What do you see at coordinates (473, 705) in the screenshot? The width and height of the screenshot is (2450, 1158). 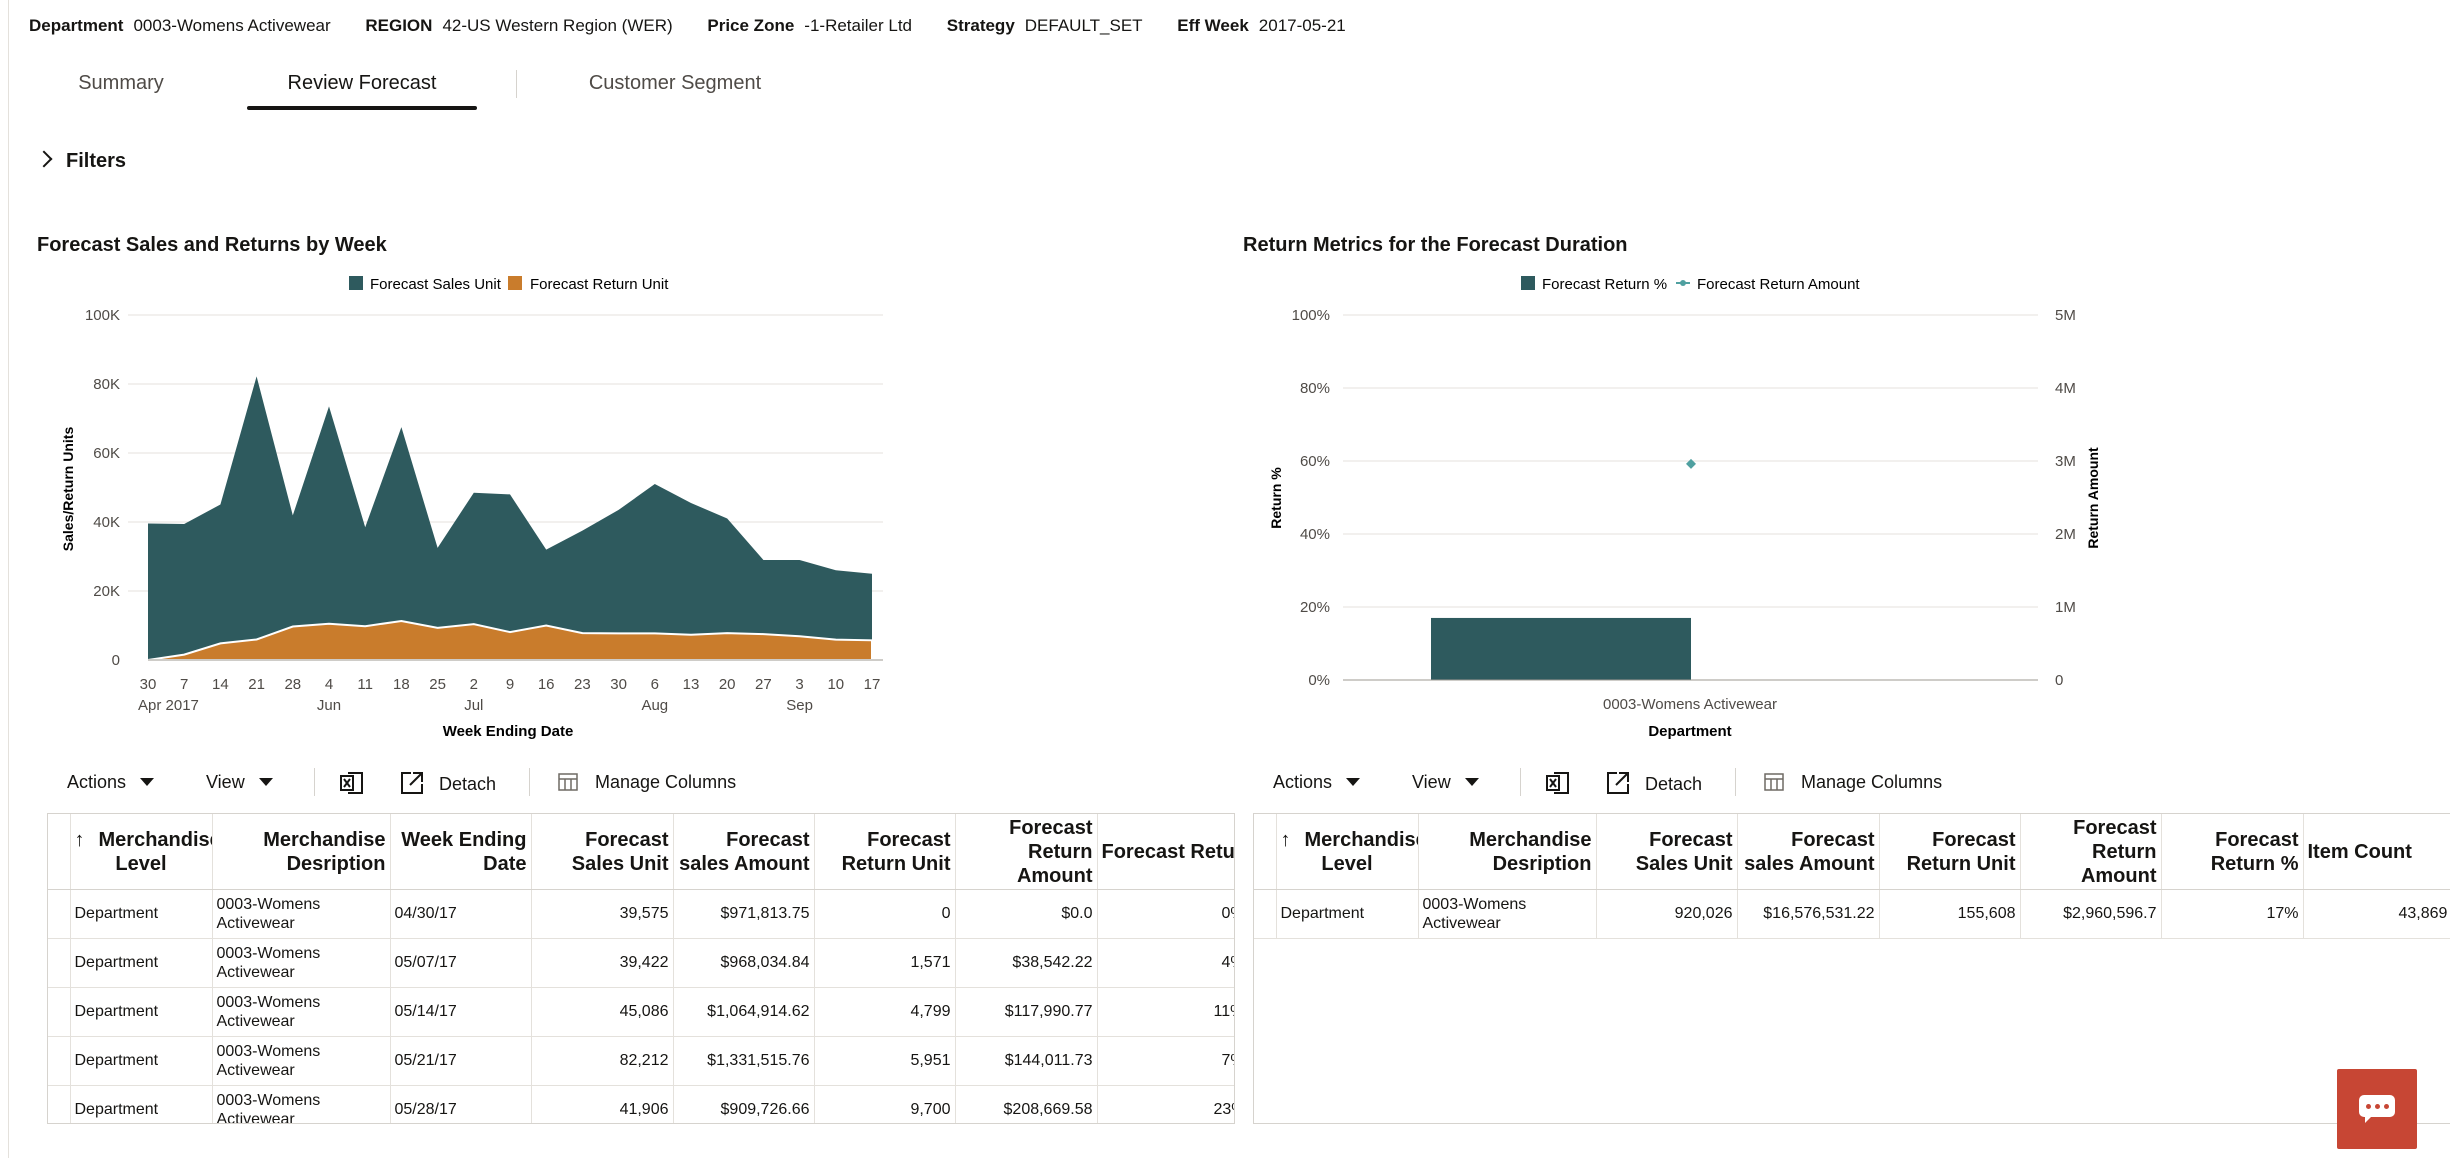 I see `x-tick-month-label: Jul` at bounding box center [473, 705].